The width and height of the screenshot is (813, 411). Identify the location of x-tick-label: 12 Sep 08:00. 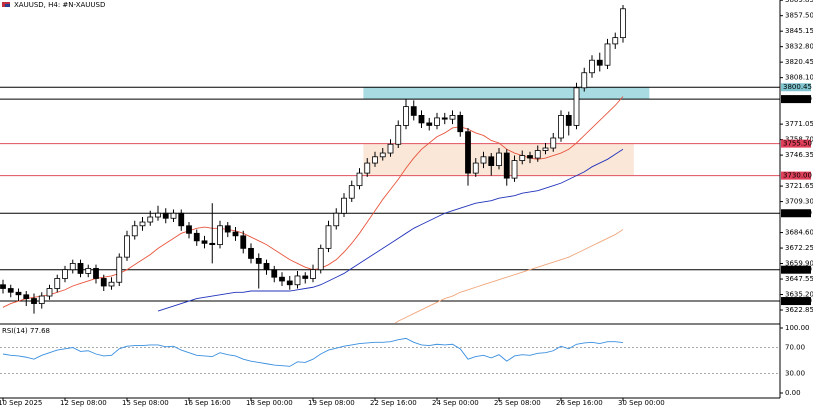
(83, 403).